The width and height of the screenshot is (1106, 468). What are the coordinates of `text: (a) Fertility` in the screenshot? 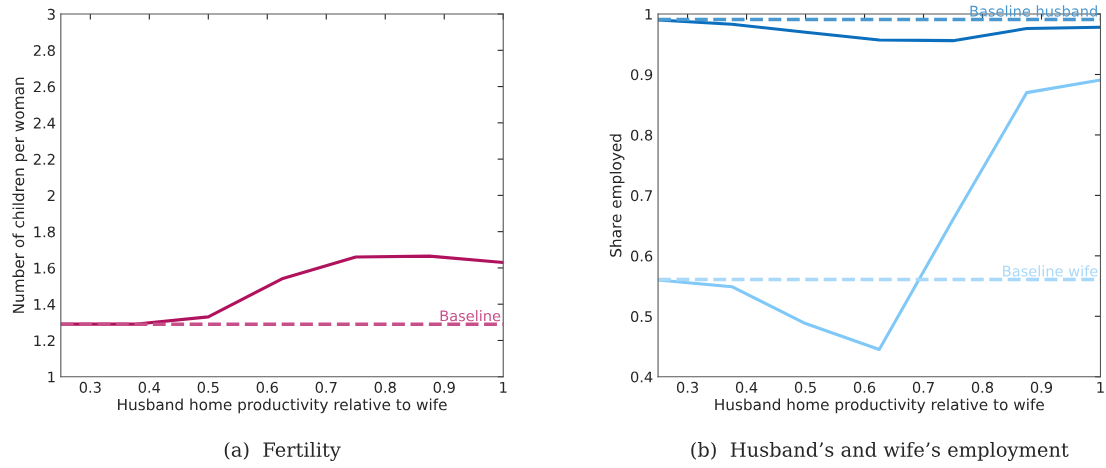 It's located at (282, 451).